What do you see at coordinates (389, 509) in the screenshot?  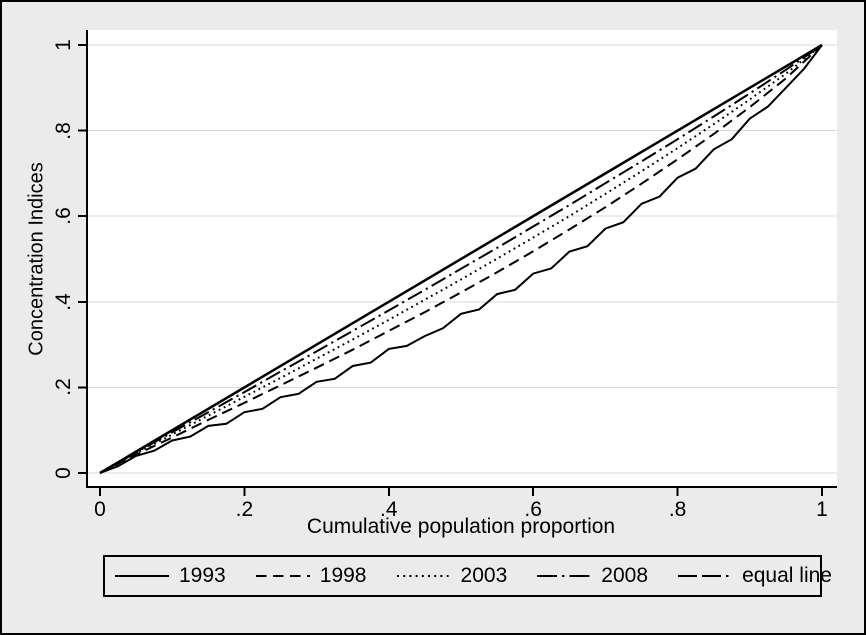 I see `x-tick-label-.4: .4` at bounding box center [389, 509].